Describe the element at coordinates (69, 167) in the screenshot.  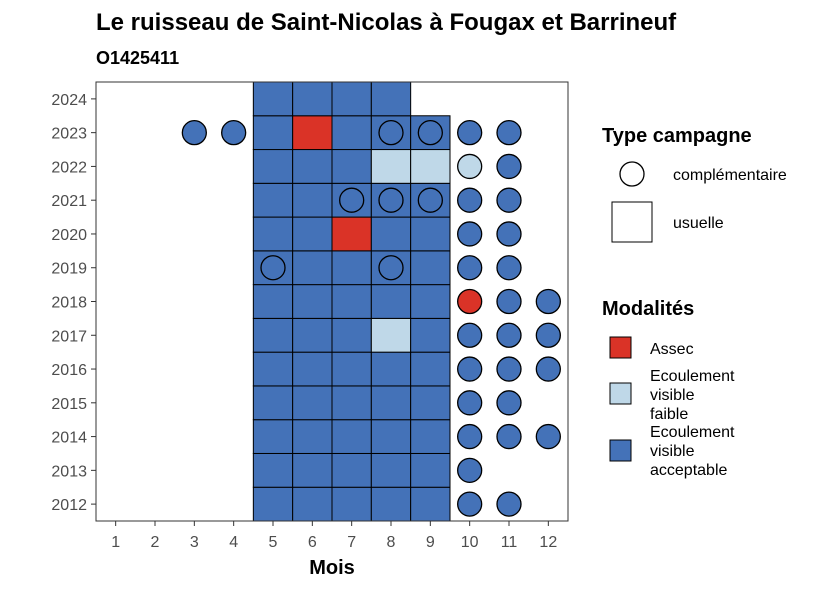
I see `y-tick-label: 2022` at that location.